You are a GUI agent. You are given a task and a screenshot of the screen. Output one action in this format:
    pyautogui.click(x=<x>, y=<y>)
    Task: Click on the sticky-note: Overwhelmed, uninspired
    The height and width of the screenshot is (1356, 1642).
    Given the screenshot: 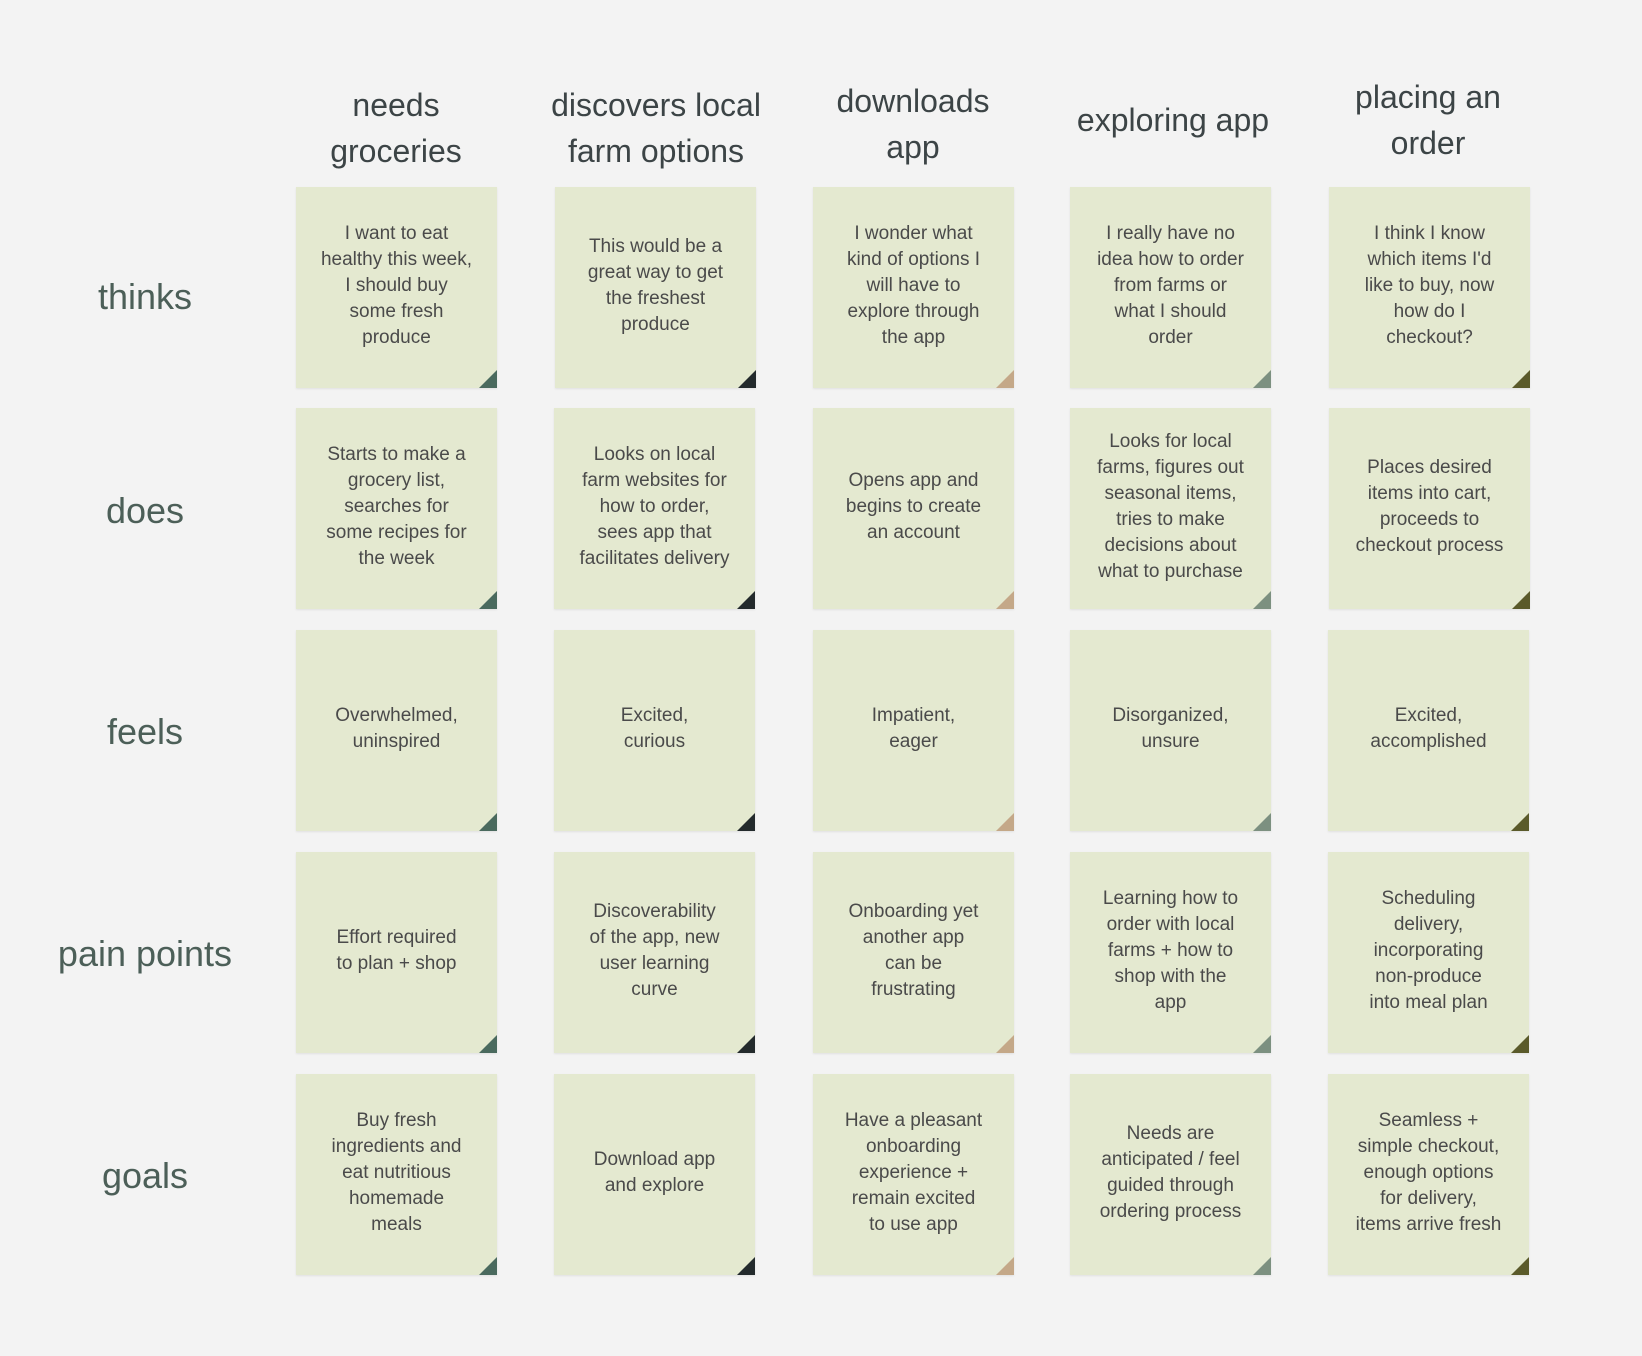 What is the action you would take?
    pyautogui.click(x=396, y=730)
    